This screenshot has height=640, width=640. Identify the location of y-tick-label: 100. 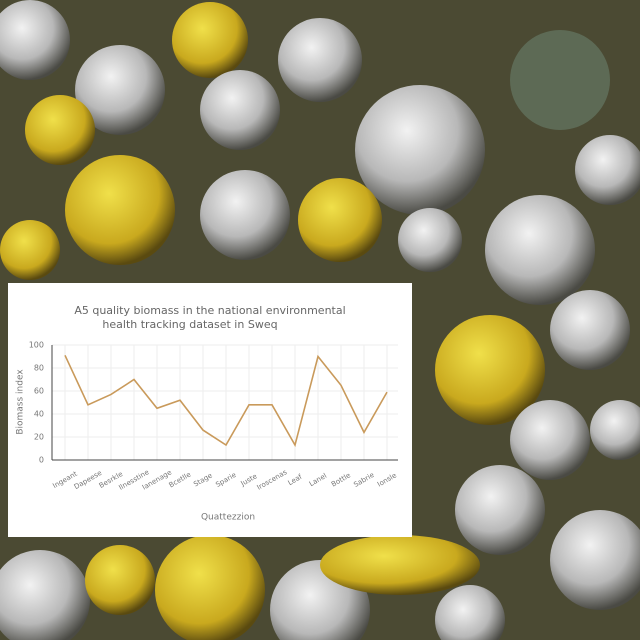
(36, 345).